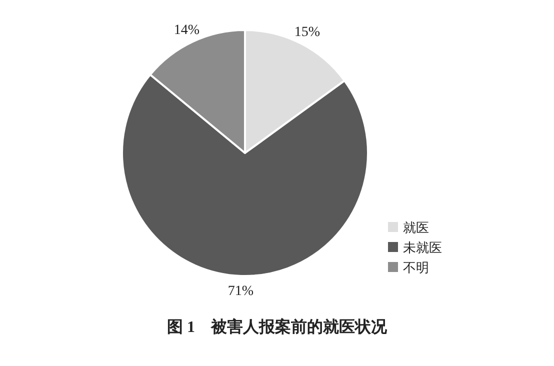  Describe the element at coordinates (422, 248) in the screenshot. I see `legend-label: 未就医` at that location.